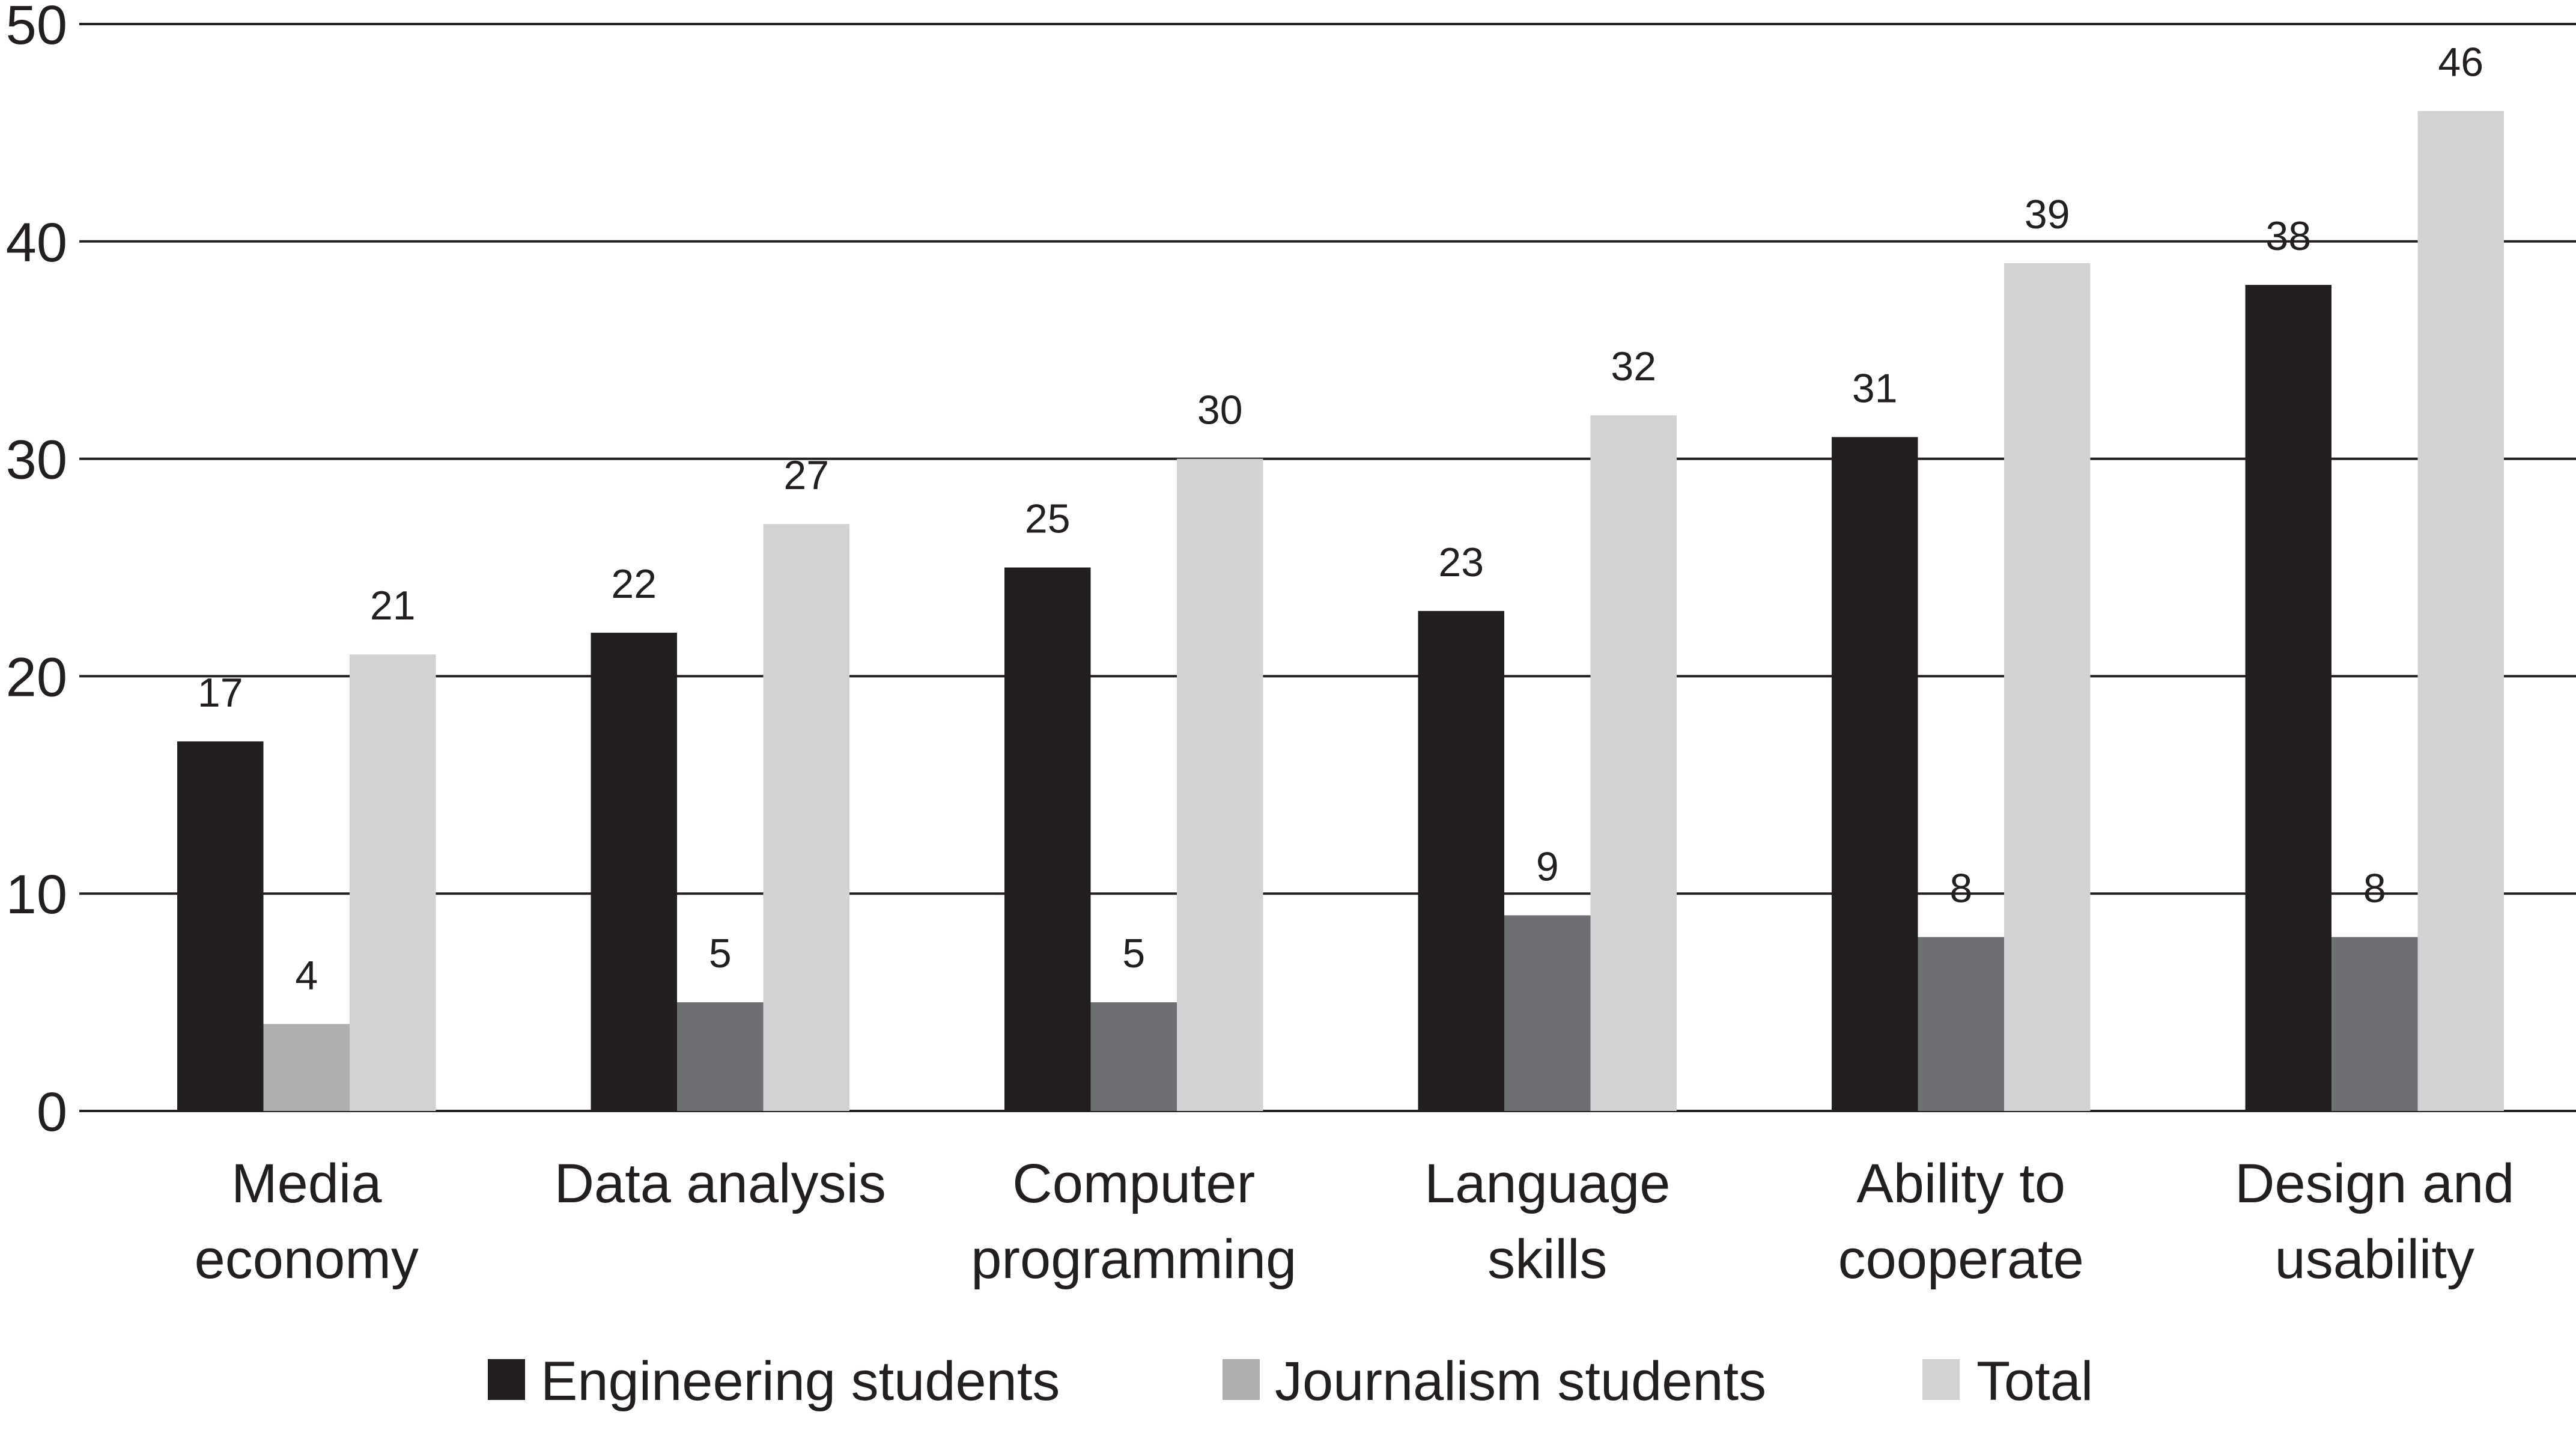 The height and width of the screenshot is (1430, 2576). What do you see at coordinates (1875, 388) in the screenshot?
I see `data-label: 31` at bounding box center [1875, 388].